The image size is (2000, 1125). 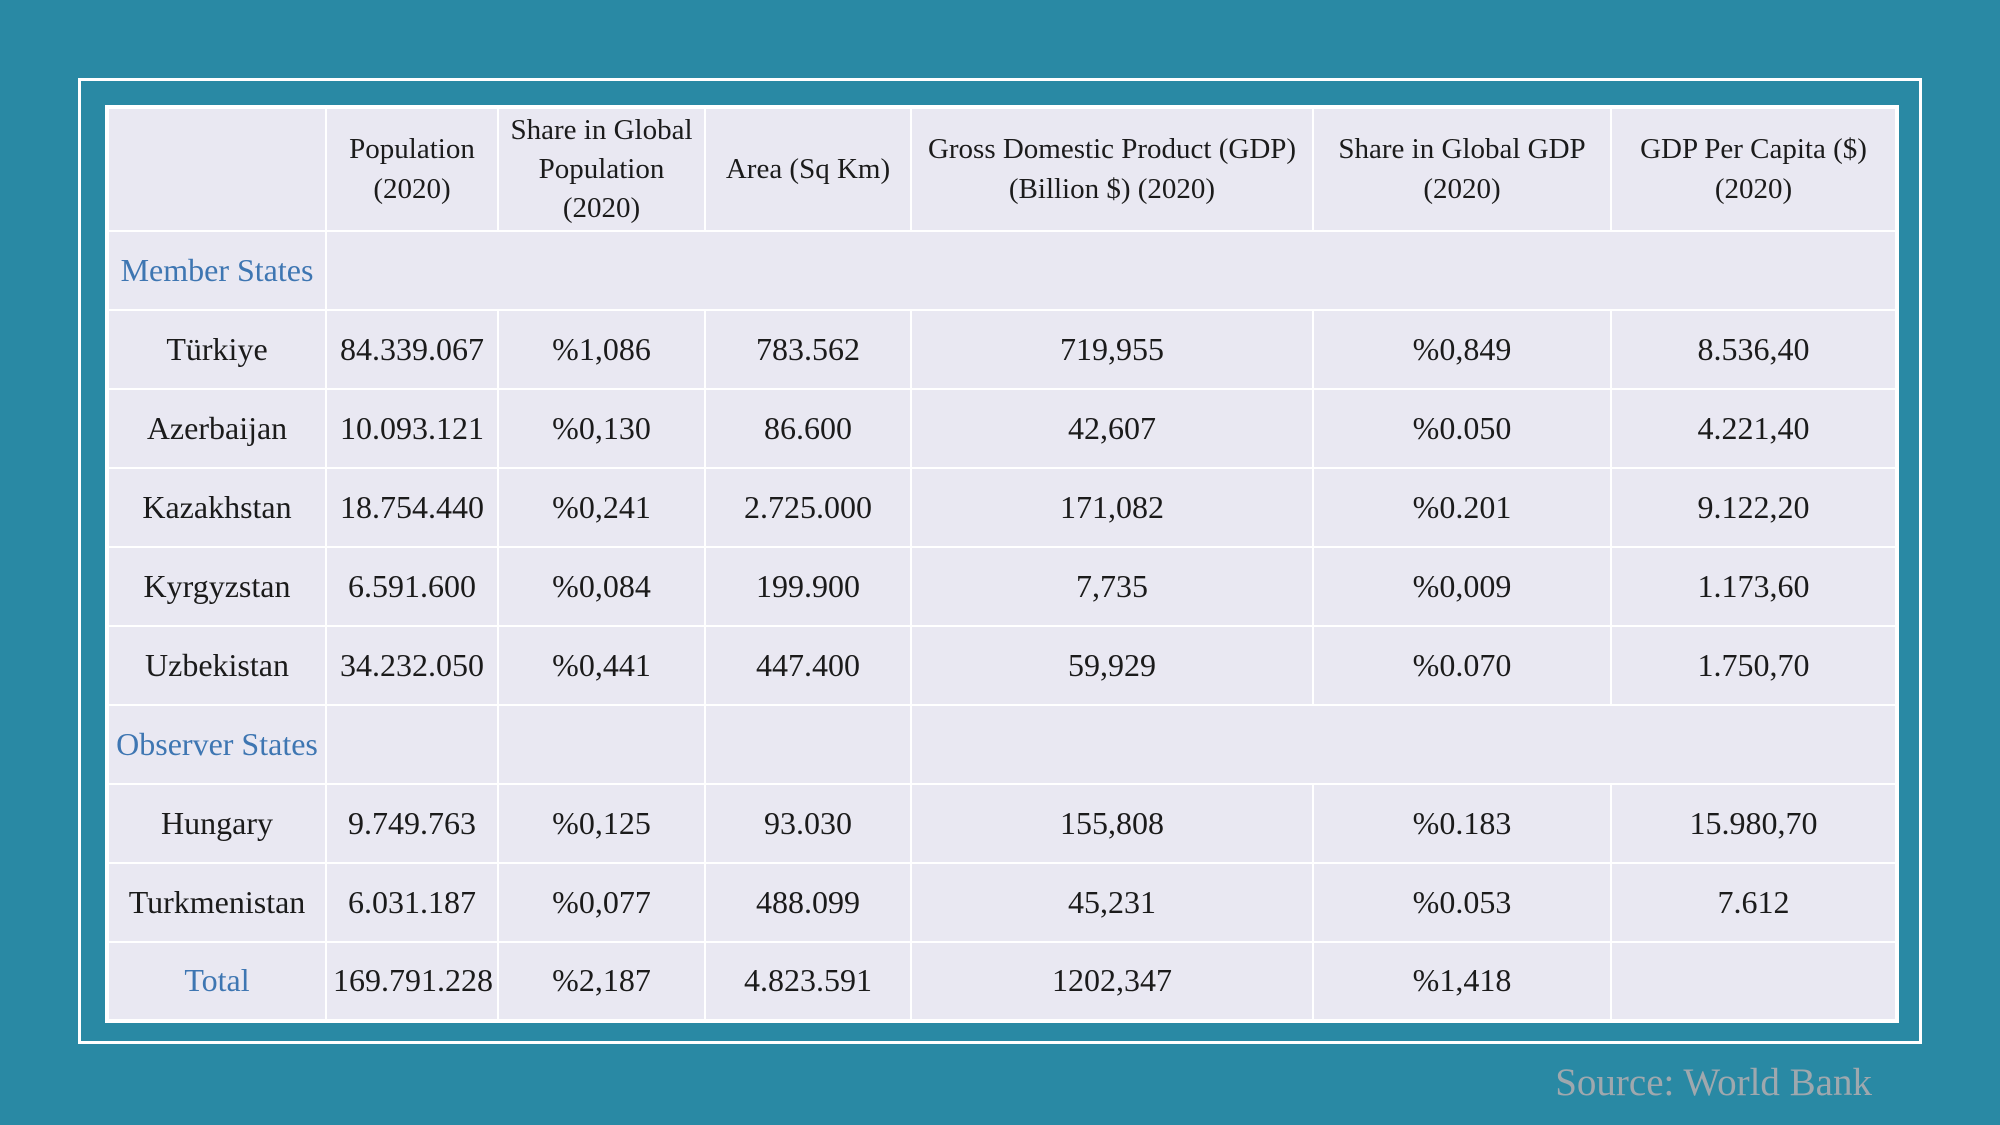 What do you see at coordinates (216, 744) in the screenshot?
I see `observer-states-header-cell-0: Observer States` at bounding box center [216, 744].